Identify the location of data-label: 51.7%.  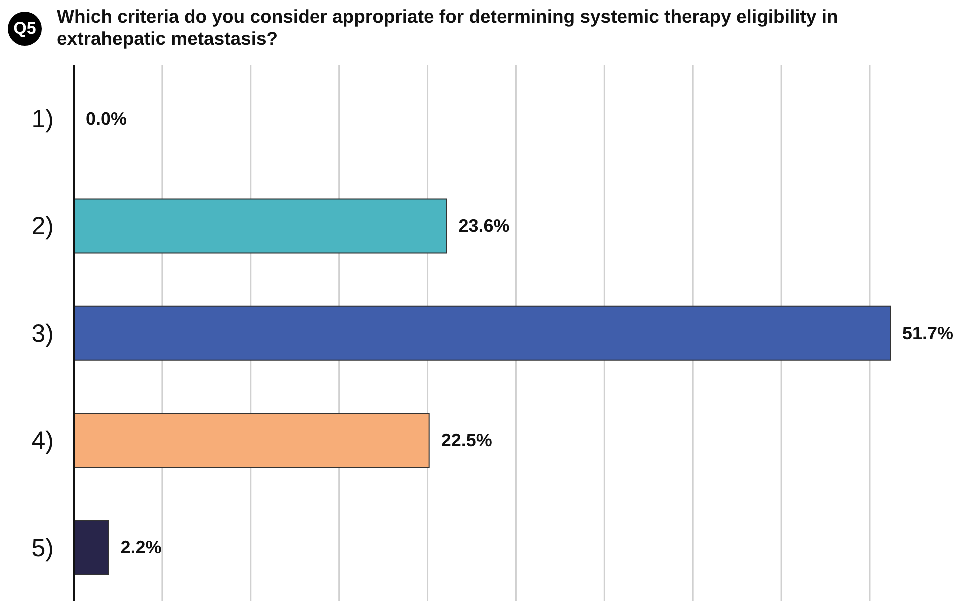
(928, 333).